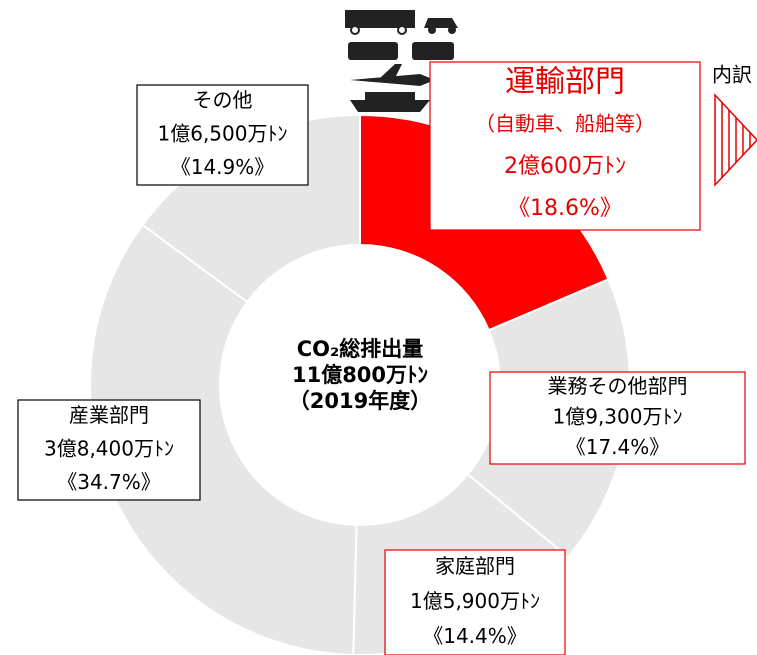 The width and height of the screenshot is (757, 655). Describe the element at coordinates (223, 167) in the screenshot. I see `value-label: 《14.9%》` at that location.